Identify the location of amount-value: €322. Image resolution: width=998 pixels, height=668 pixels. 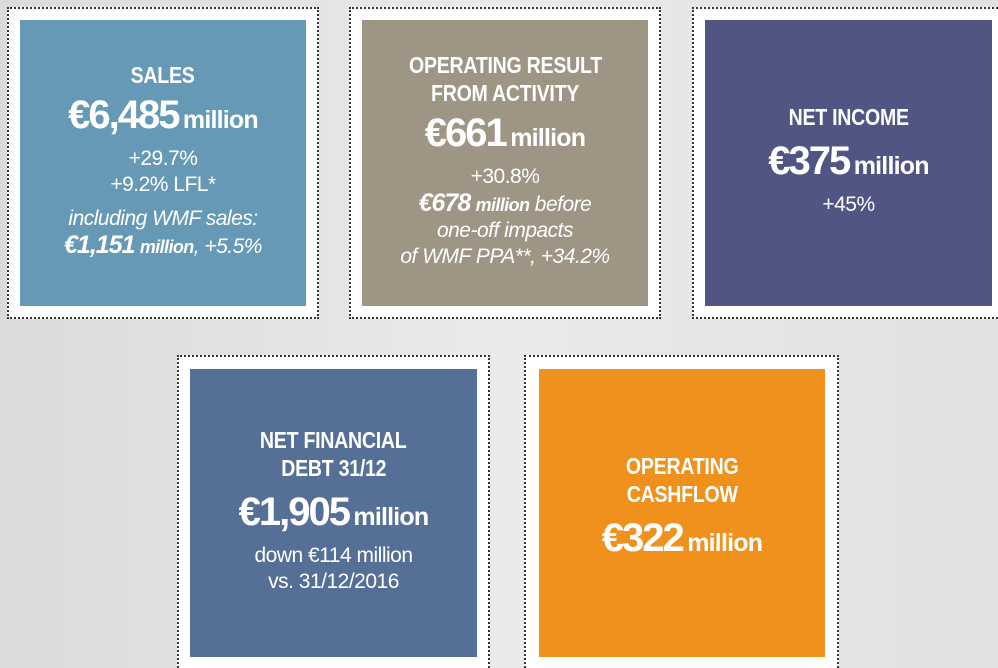
(643, 537).